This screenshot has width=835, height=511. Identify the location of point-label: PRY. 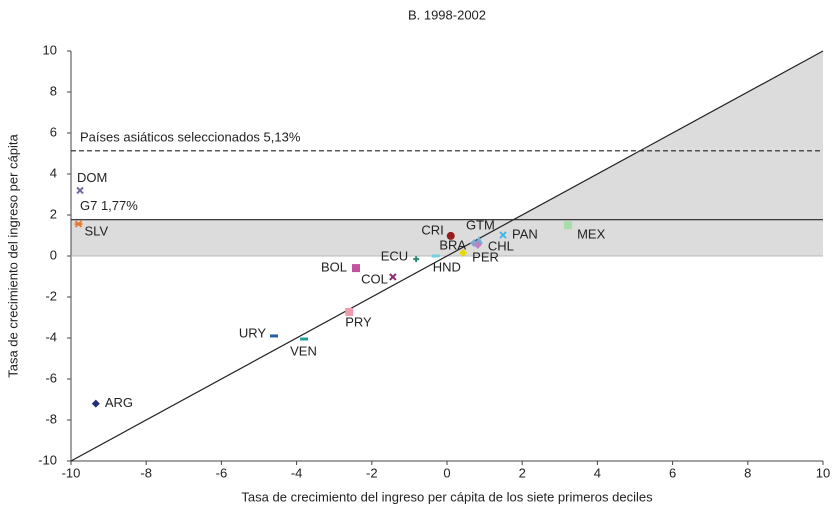
(358, 321).